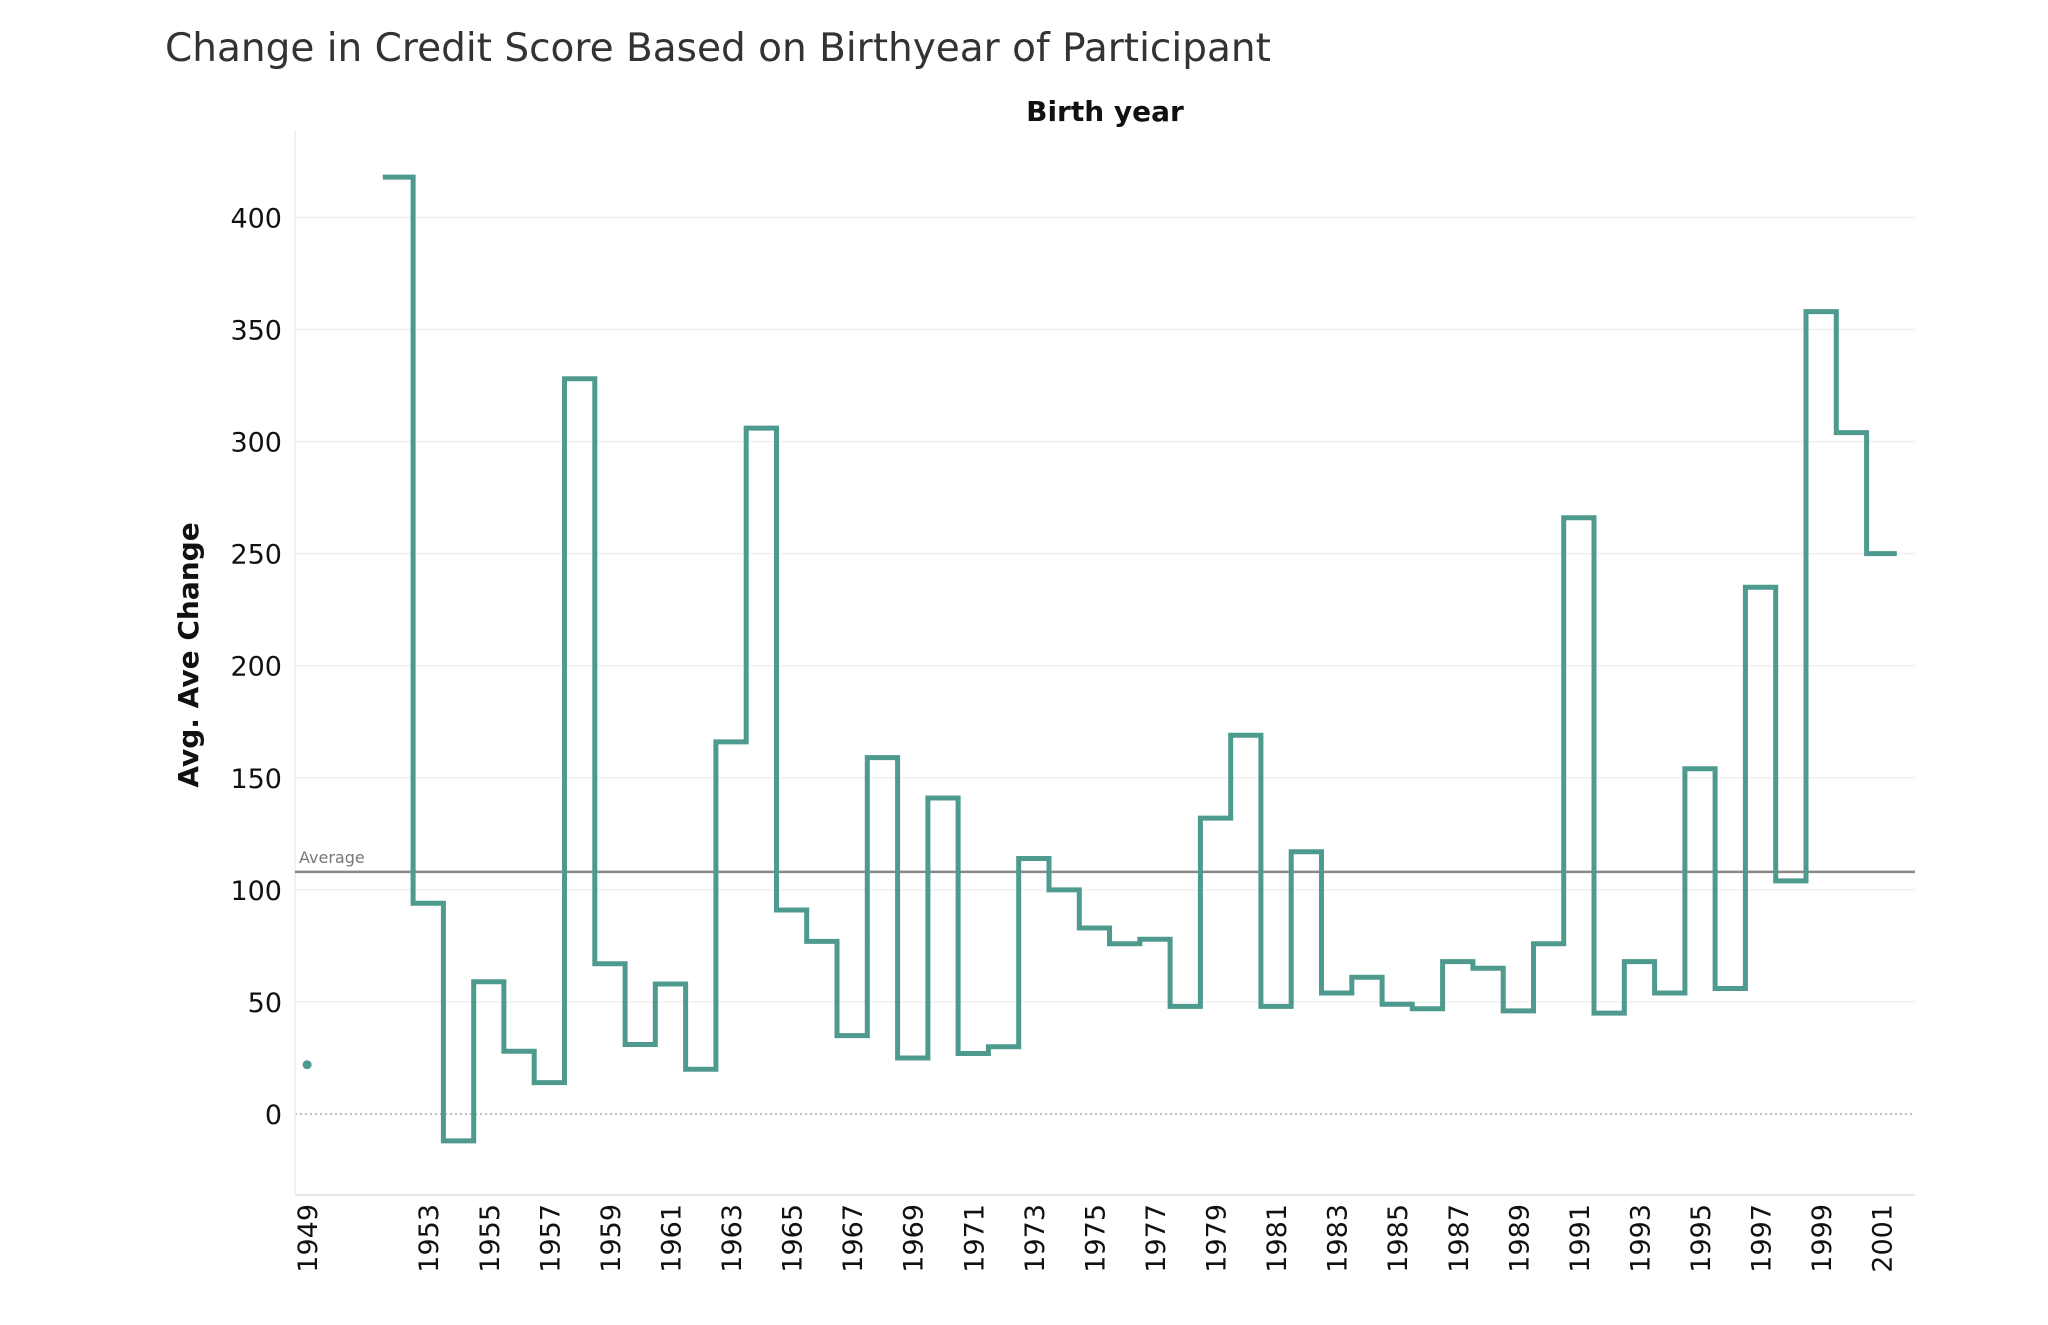 This screenshot has height=1325, width=2048. What do you see at coordinates (550, 1238) in the screenshot?
I see `x-tick-label: 1957` at bounding box center [550, 1238].